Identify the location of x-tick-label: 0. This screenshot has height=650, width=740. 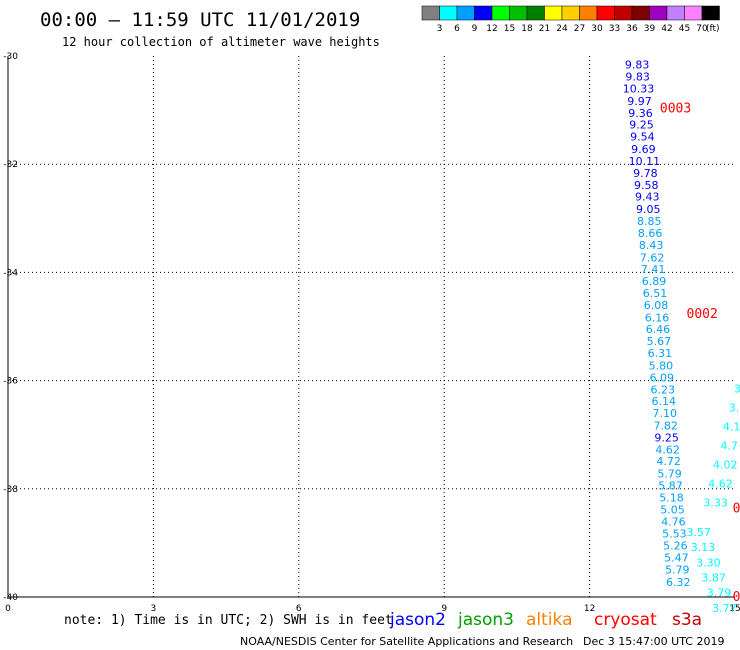
(8, 609).